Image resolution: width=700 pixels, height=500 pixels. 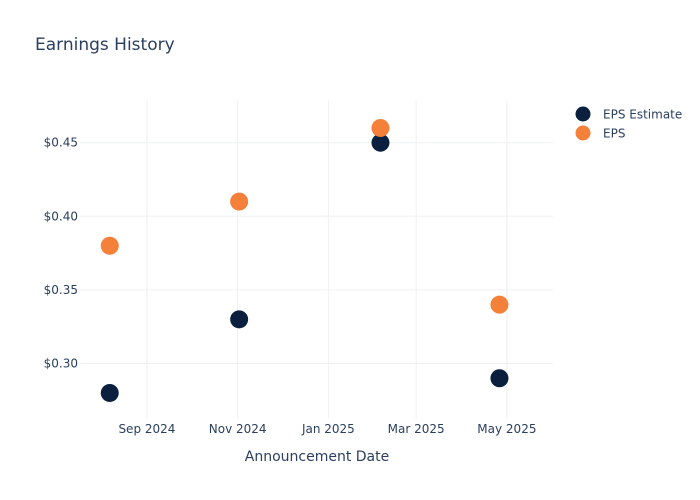 I want to click on x-tick-label: Mar 2025, so click(x=416, y=429).